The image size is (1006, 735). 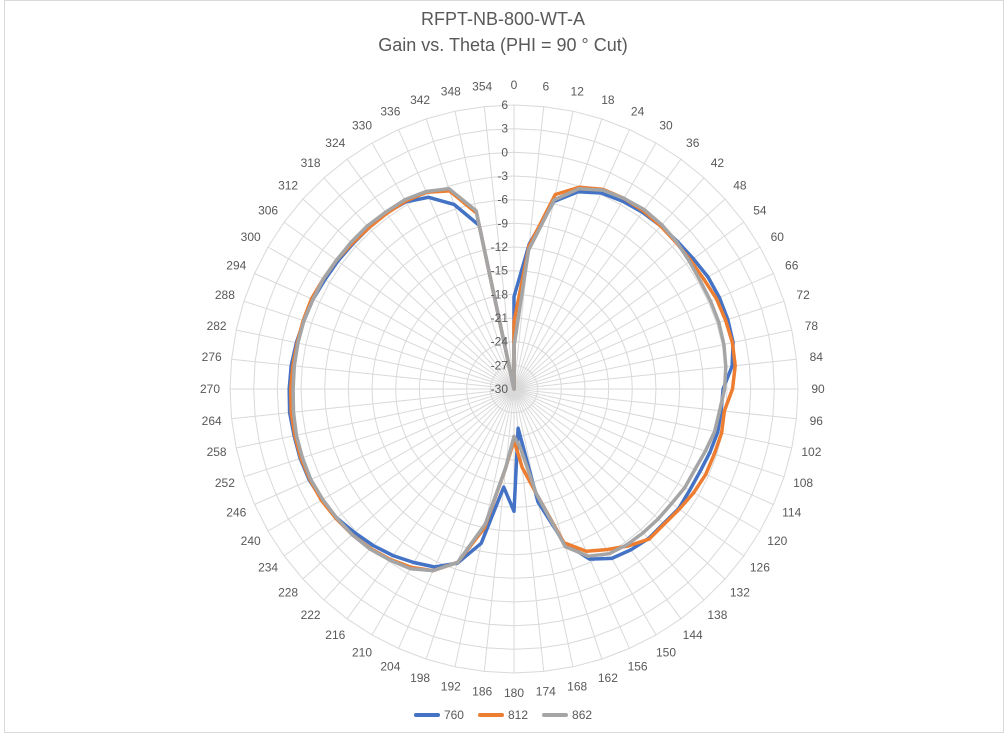 What do you see at coordinates (311, 615) in the screenshot?
I see `angle-tick-label: 222` at bounding box center [311, 615].